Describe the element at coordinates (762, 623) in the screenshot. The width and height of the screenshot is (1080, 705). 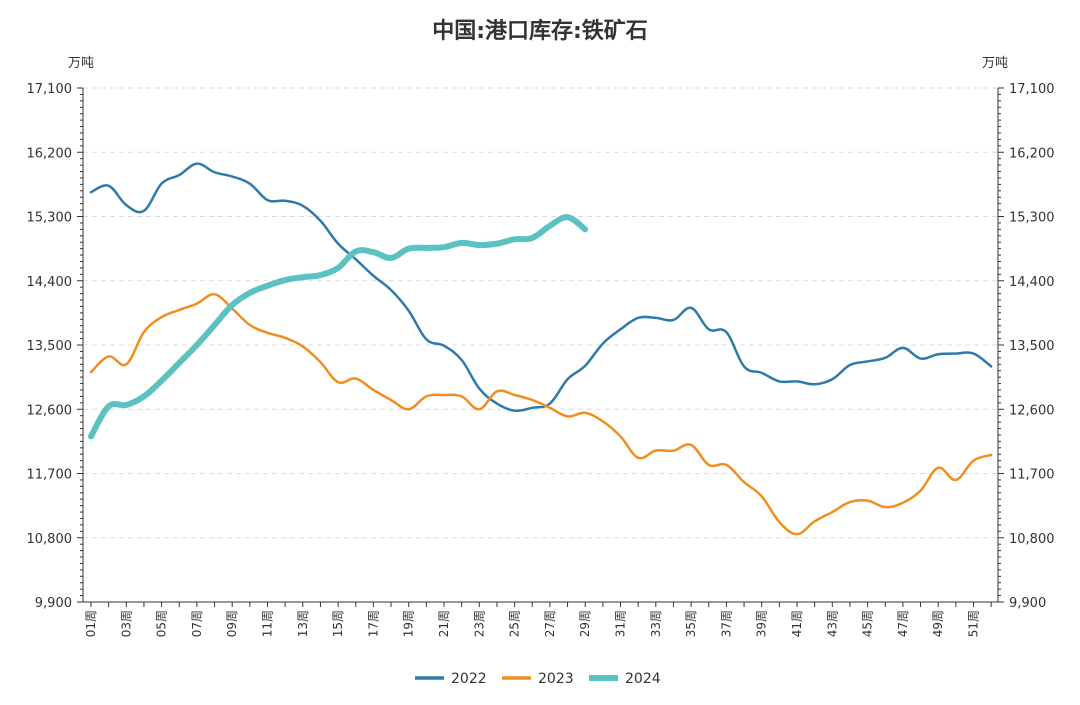
I see `x-tick-label: 39周` at that location.